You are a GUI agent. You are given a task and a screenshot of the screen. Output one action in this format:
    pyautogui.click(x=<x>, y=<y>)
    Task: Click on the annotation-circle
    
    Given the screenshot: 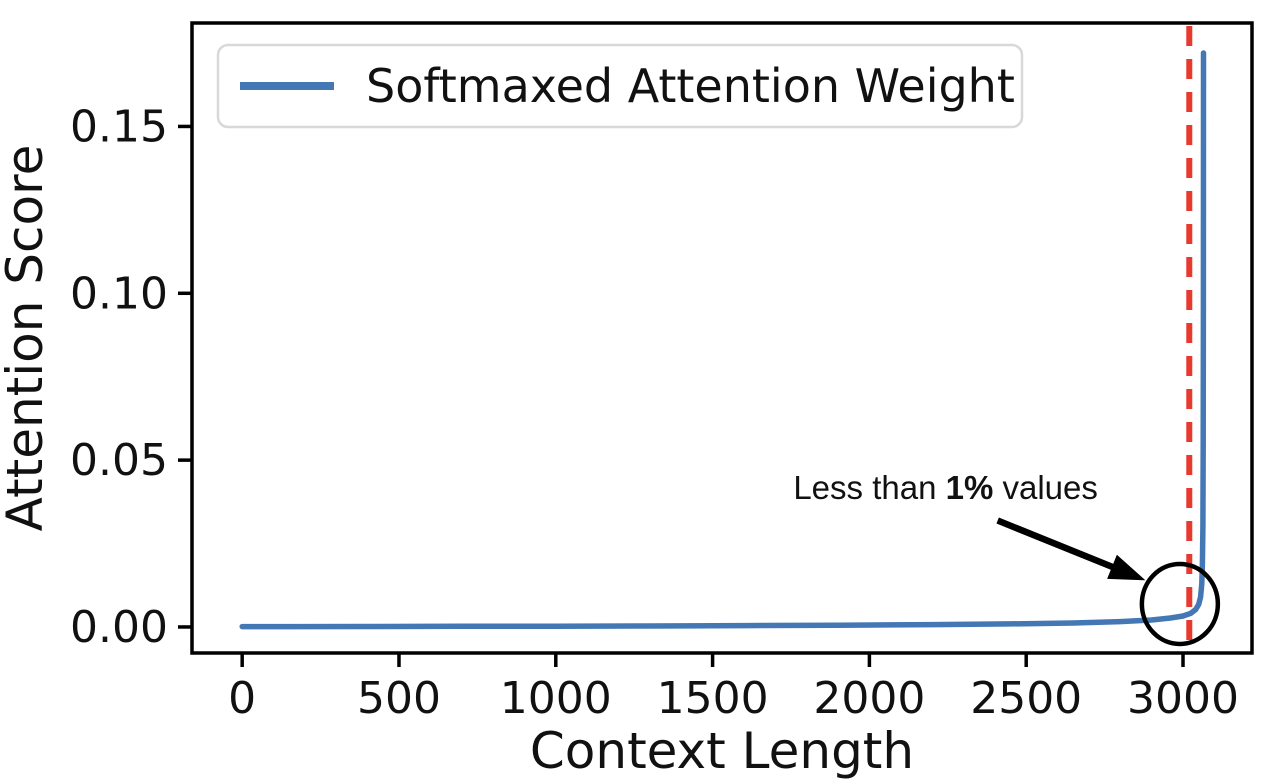 What is the action you would take?
    pyautogui.click(x=1180, y=604)
    